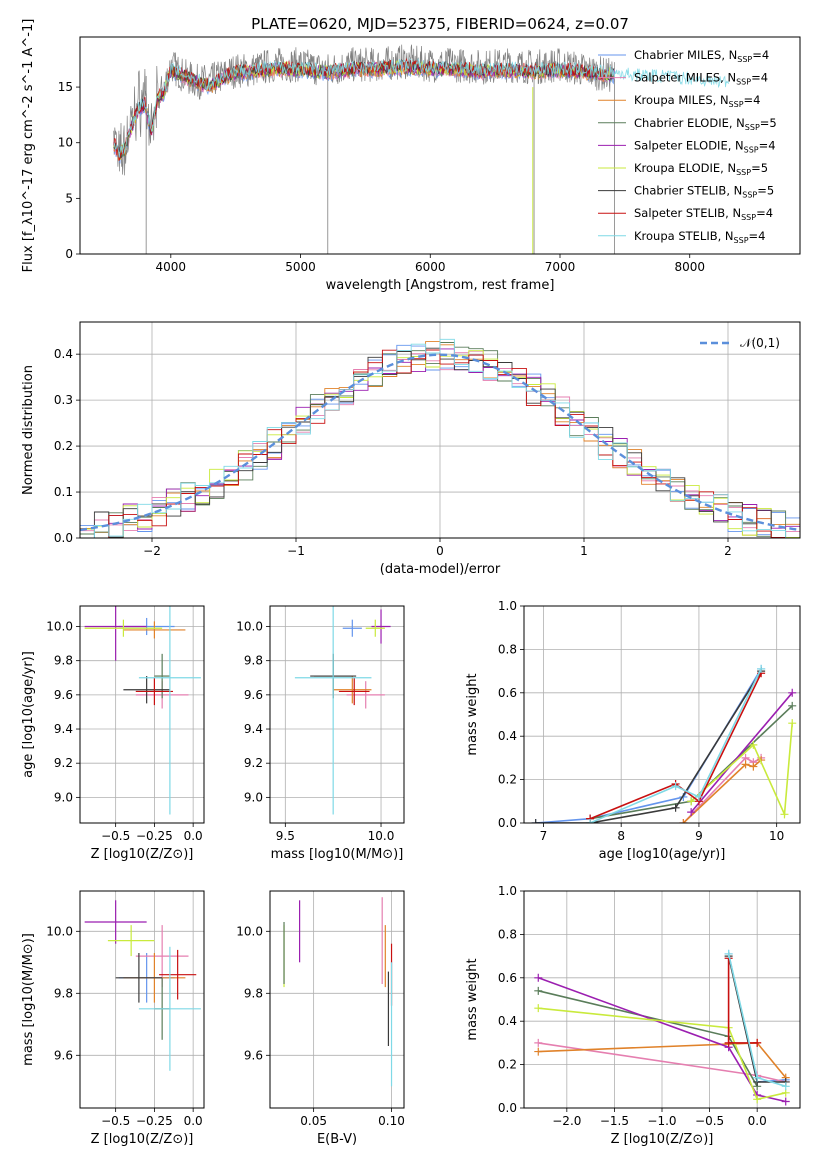 The image size is (819, 1170). I want to click on ebv_mass-panel: 0.05 0.10 9.6 9.8 10.0 E(B-V), so click(320, 1018).